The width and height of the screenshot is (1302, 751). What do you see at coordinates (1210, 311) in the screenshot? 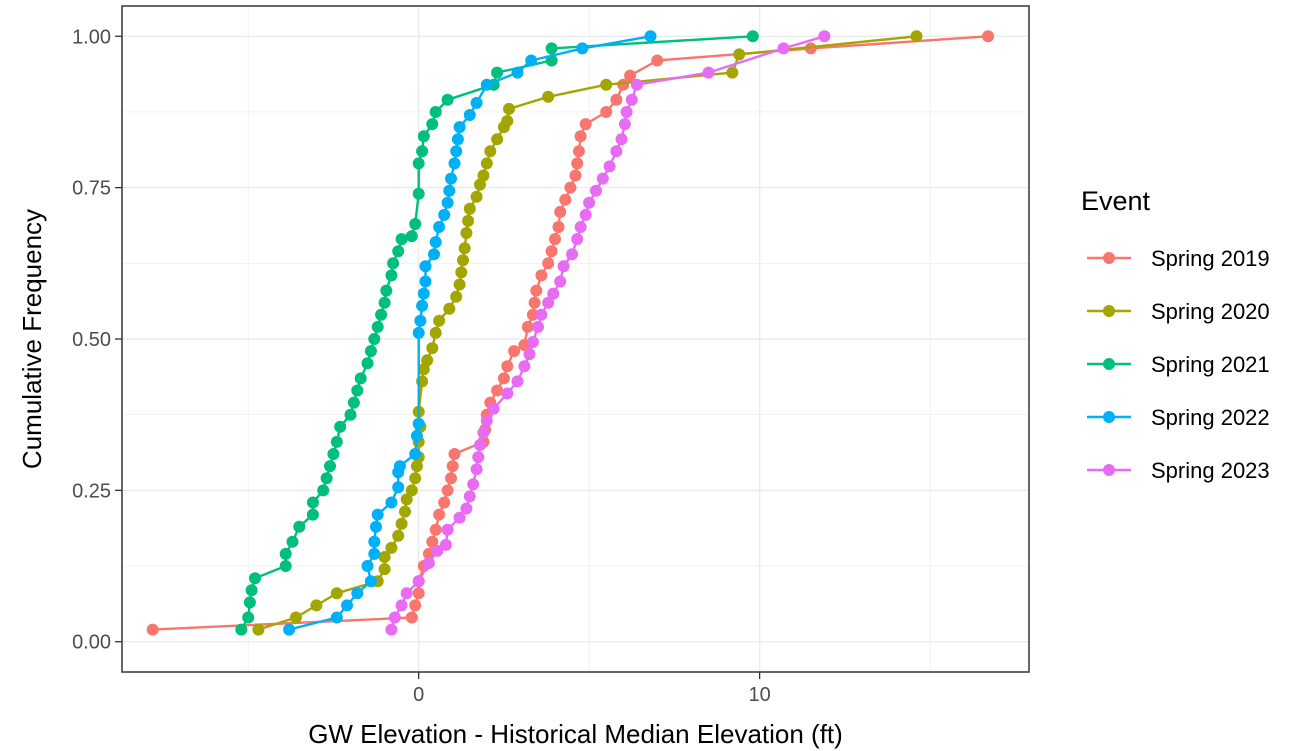
I see `legend-label: Spring 2020` at bounding box center [1210, 311].